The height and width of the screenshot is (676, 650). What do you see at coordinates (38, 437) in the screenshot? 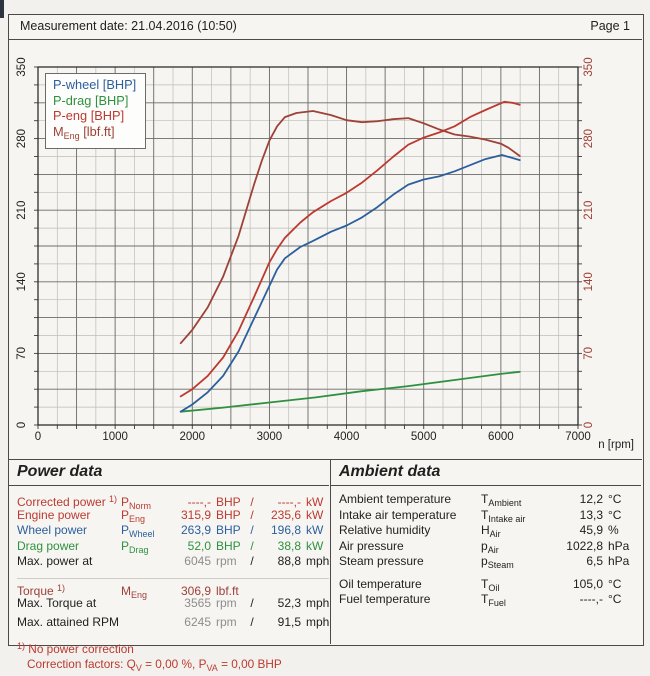
I see `x-axis-tick-label: 0` at bounding box center [38, 437].